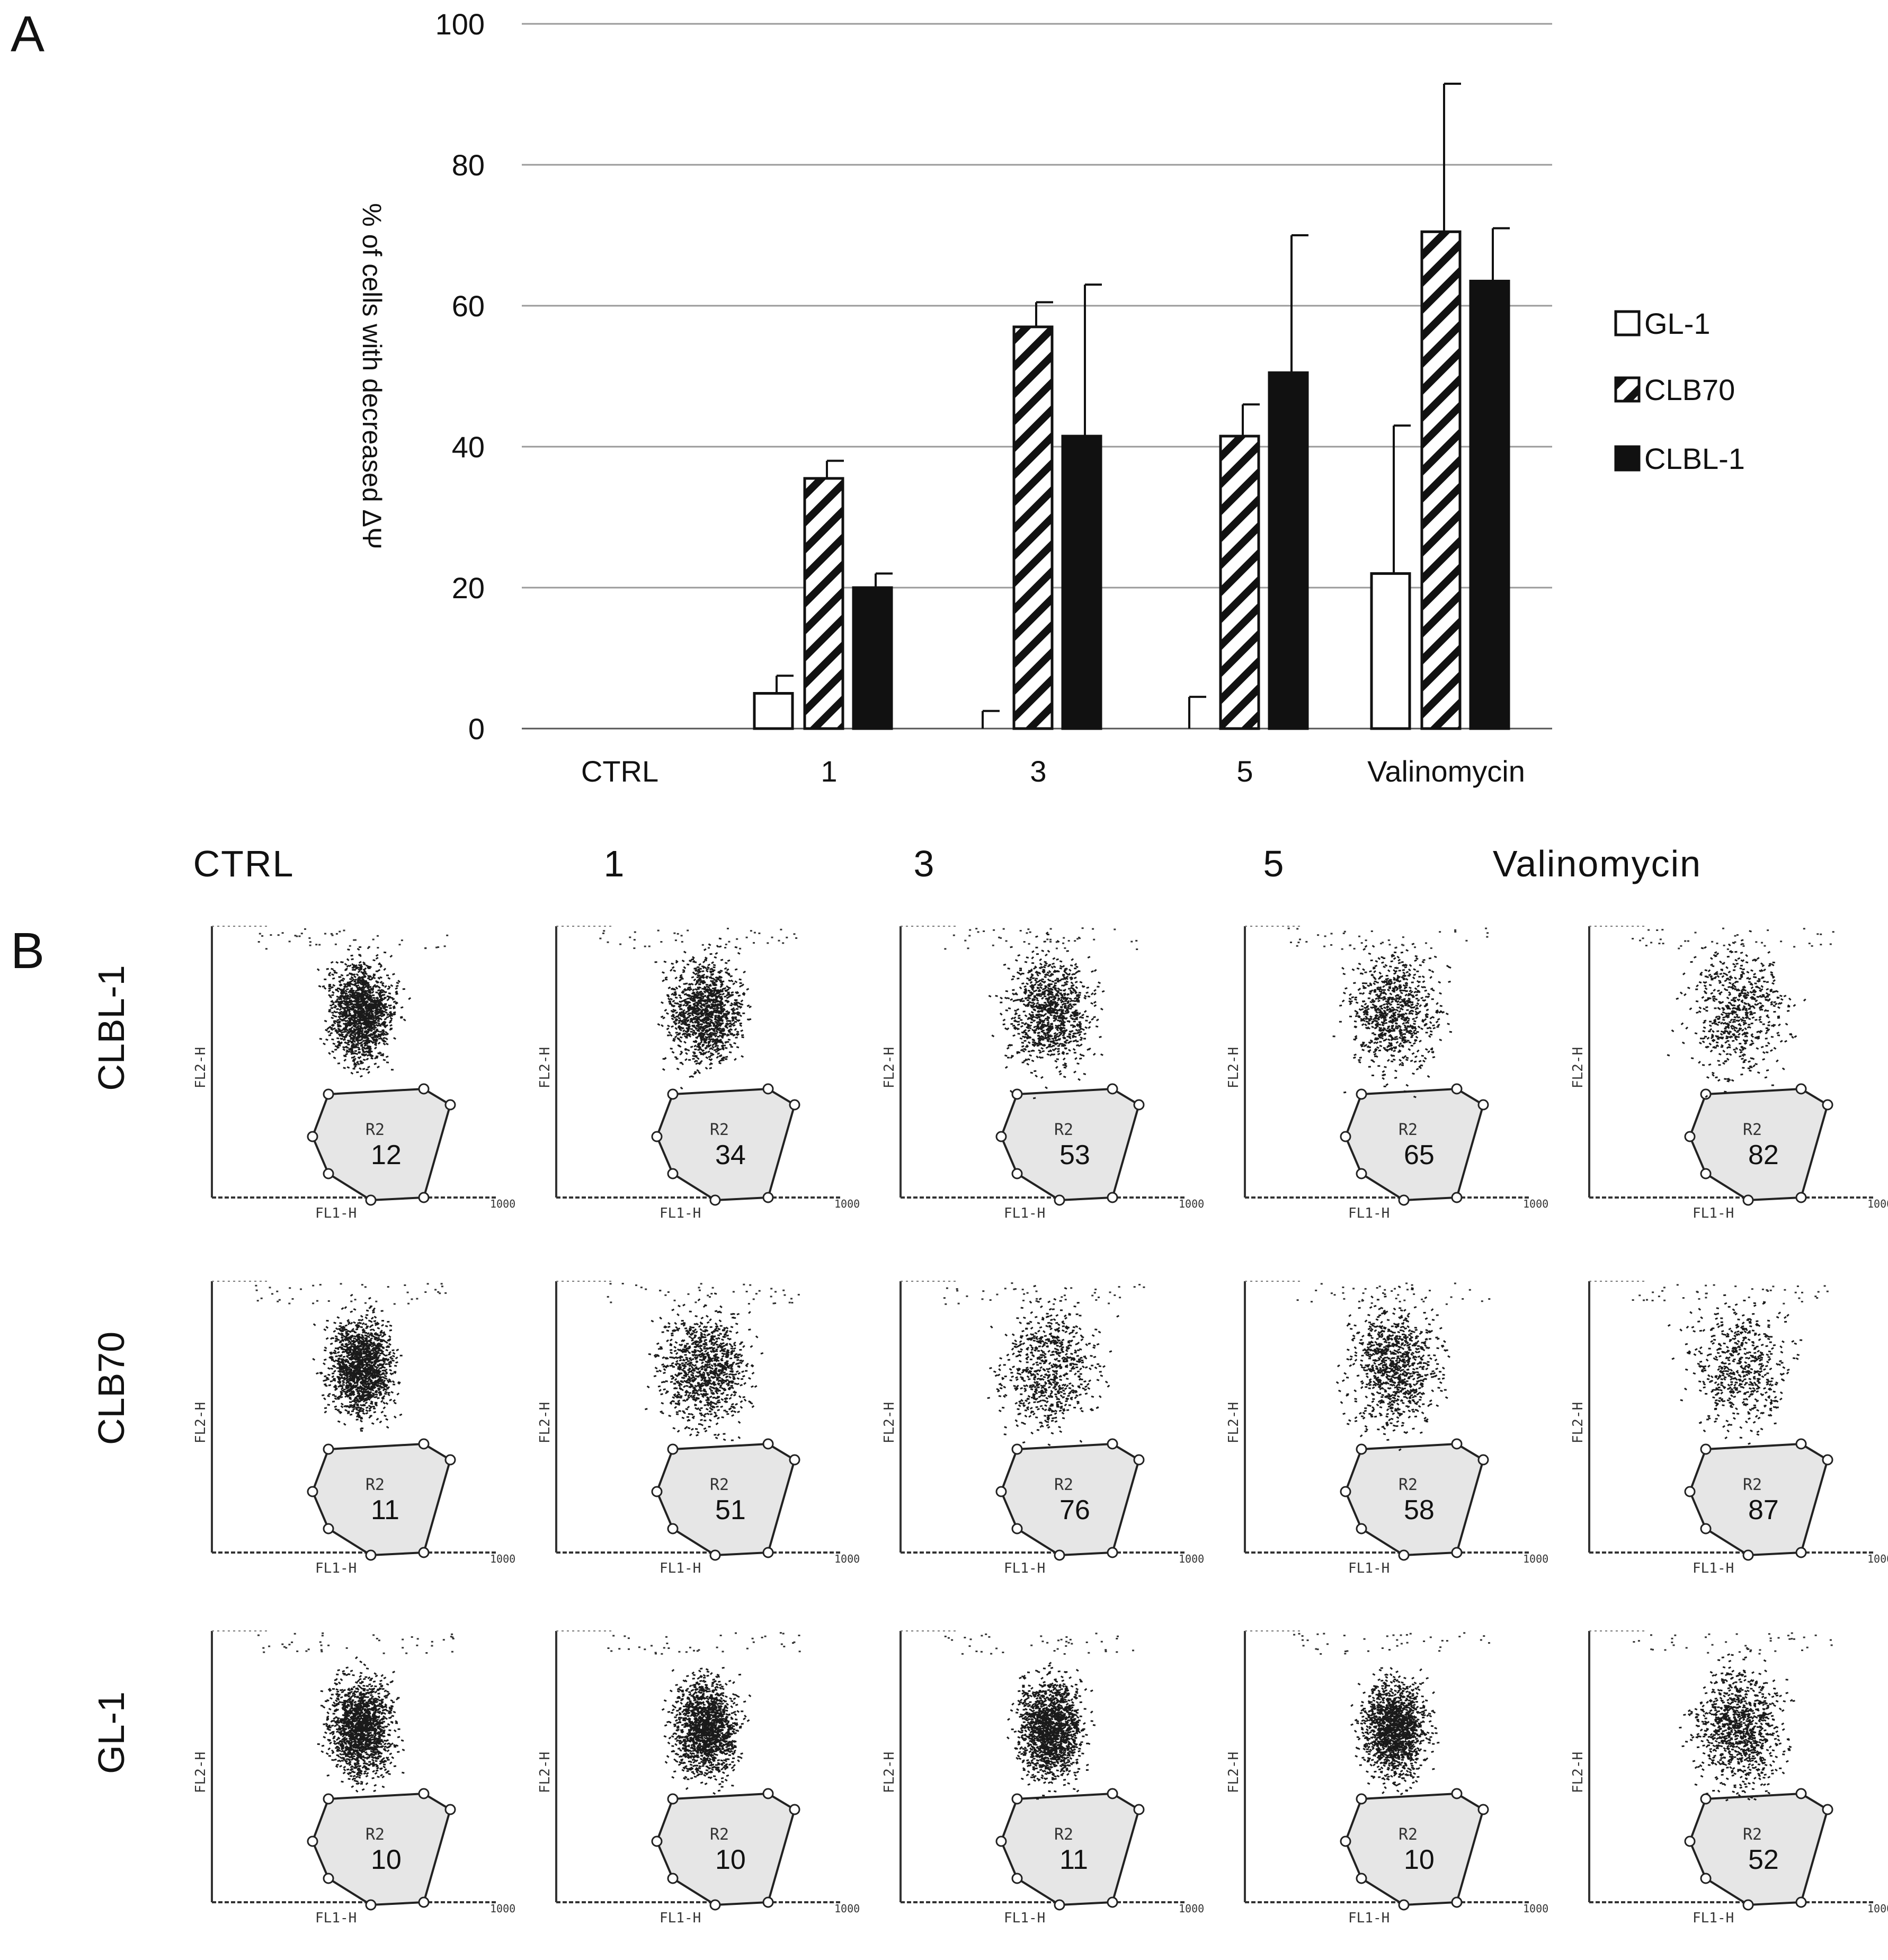 The image size is (1888, 1960). Describe the element at coordinates (477, 729) in the screenshot. I see `y-tick-label: 0` at that location.